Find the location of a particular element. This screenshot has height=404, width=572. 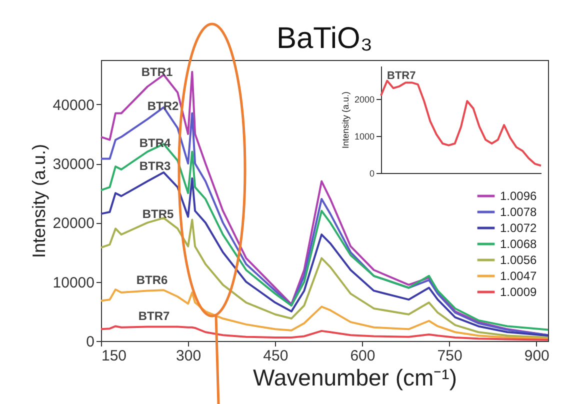

legend-label: 1.0072 is located at coordinates (519, 228).